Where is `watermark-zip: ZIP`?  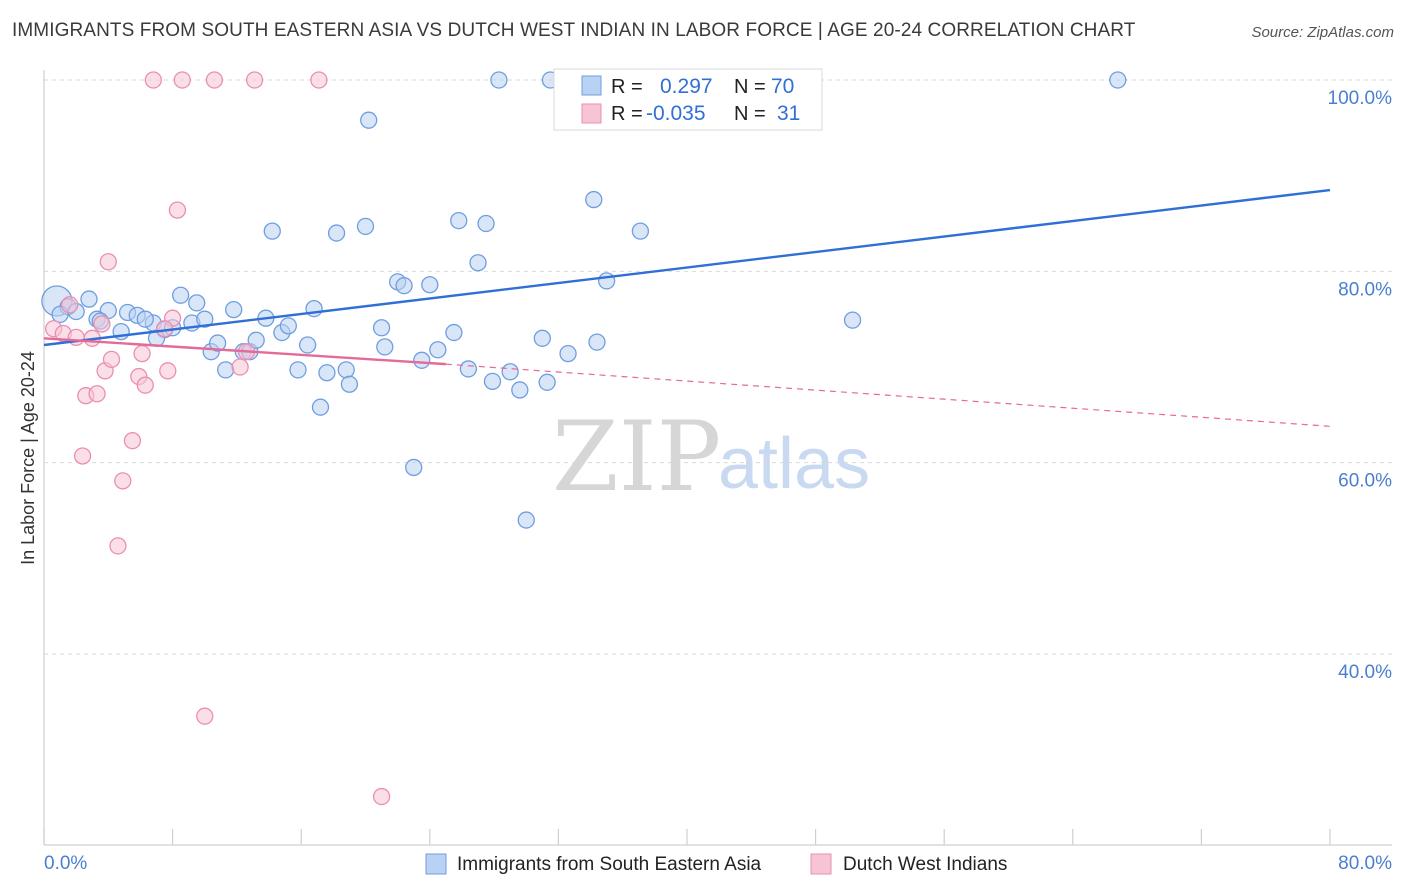 watermark-zip: ZIP is located at coordinates (636, 457).